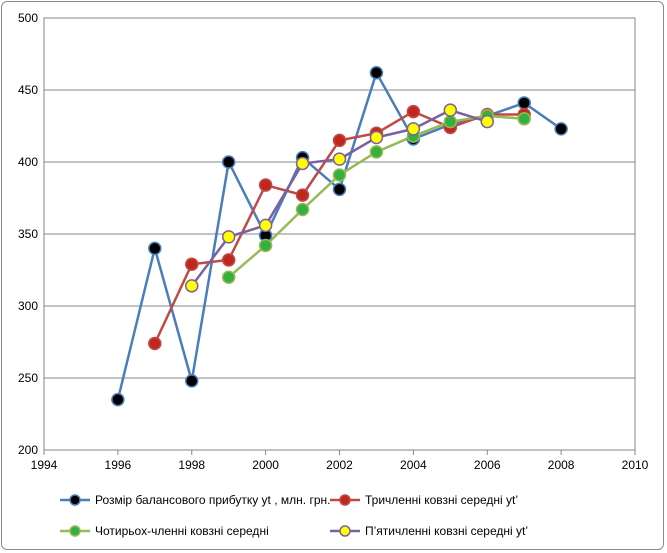  What do you see at coordinates (191, 465) in the screenshot?
I see `x-tick-label: 1998` at bounding box center [191, 465].